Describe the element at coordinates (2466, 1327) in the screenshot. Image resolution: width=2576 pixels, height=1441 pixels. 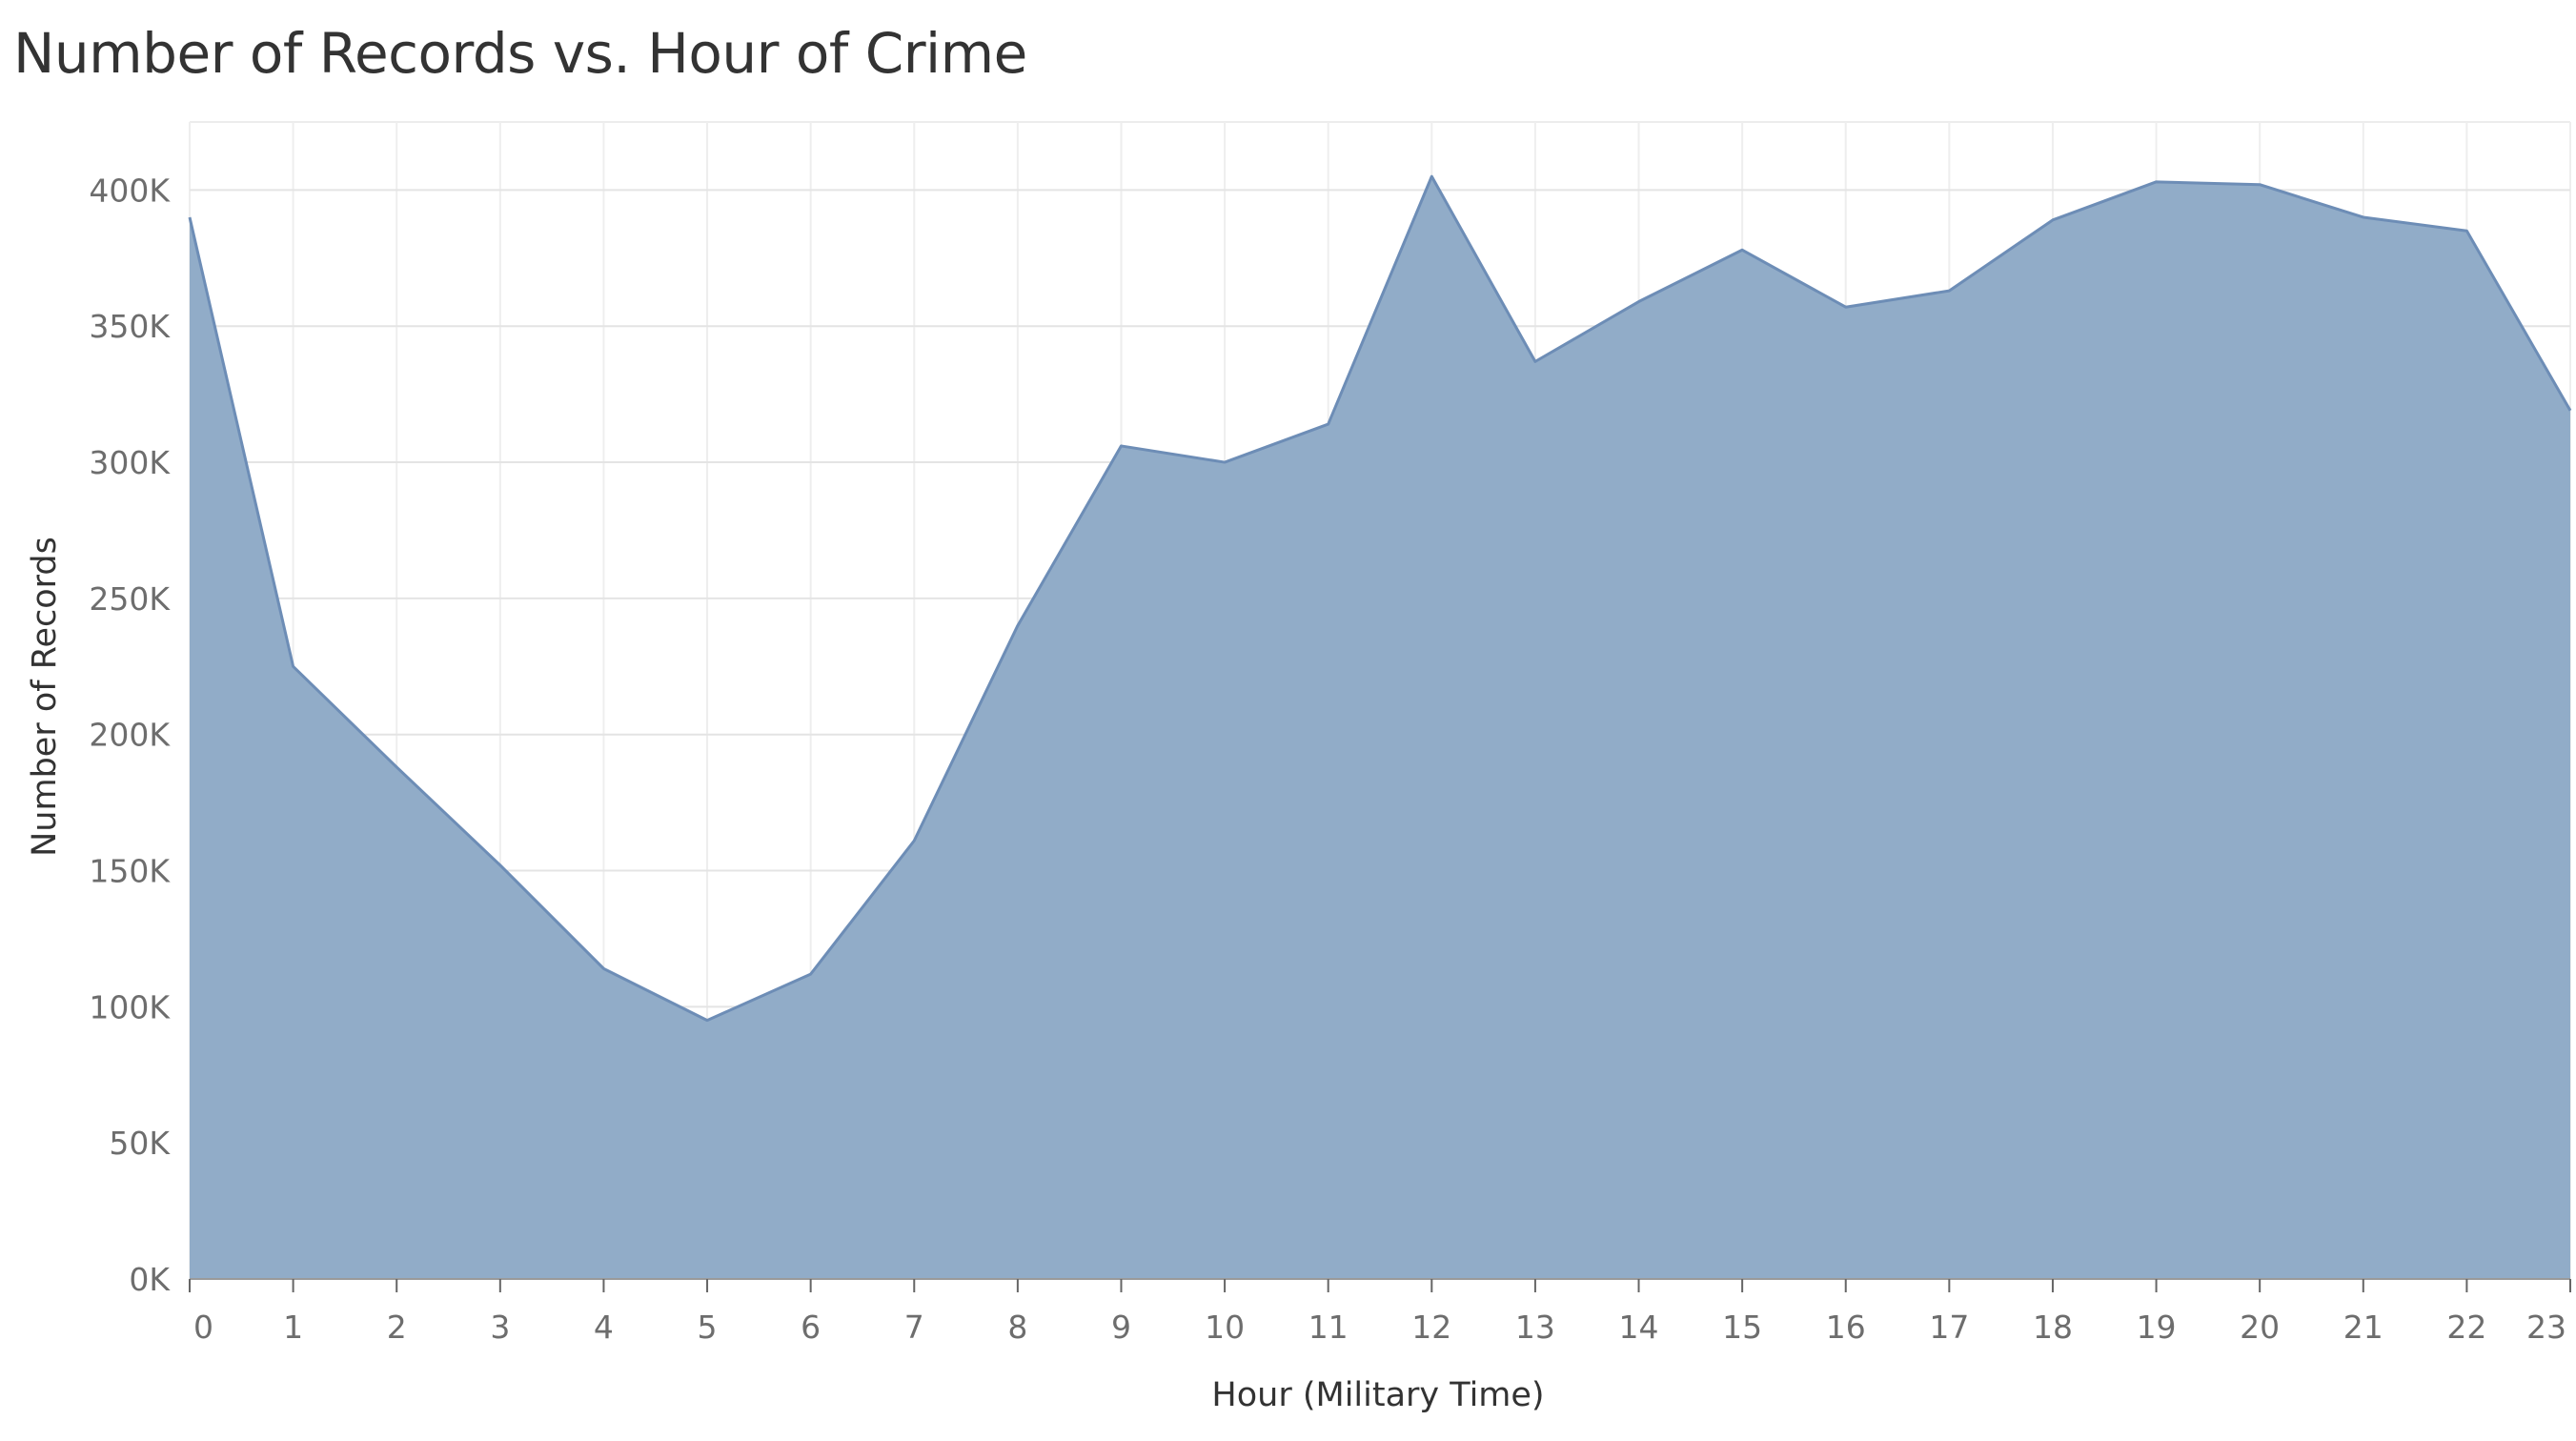
I see `x-tick-label: 22` at that location.